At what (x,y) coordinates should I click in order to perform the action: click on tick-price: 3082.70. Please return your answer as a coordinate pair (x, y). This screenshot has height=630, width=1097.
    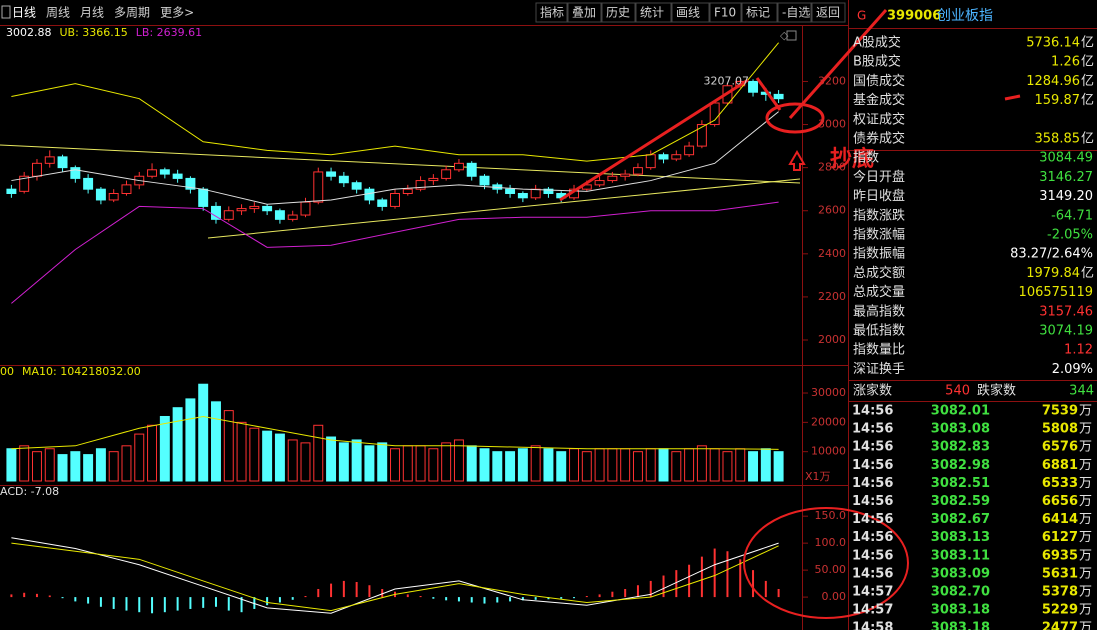
    Looking at the image, I should click on (960, 592).